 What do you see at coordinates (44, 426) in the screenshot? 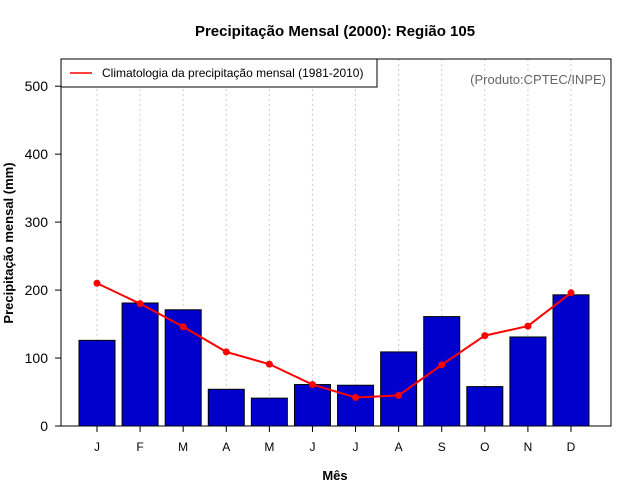
I see `y-tick-label: 0` at bounding box center [44, 426].